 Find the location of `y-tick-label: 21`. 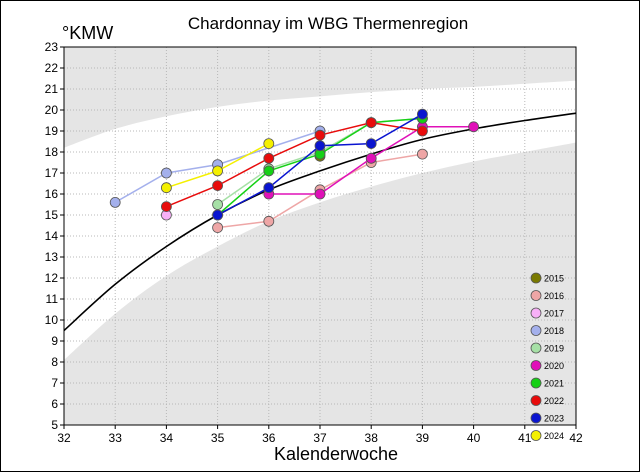

y-tick-label: 21 is located at coordinates (52, 89).